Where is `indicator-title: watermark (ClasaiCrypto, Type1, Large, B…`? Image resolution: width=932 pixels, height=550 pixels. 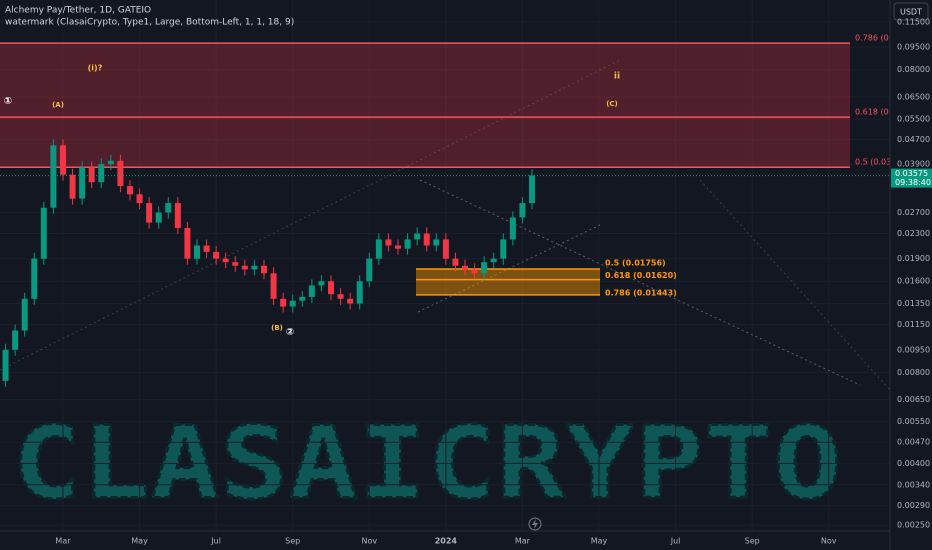
indicator-title: watermark (ClasaiCrypto, Type1, Large, B… is located at coordinates (149, 23).